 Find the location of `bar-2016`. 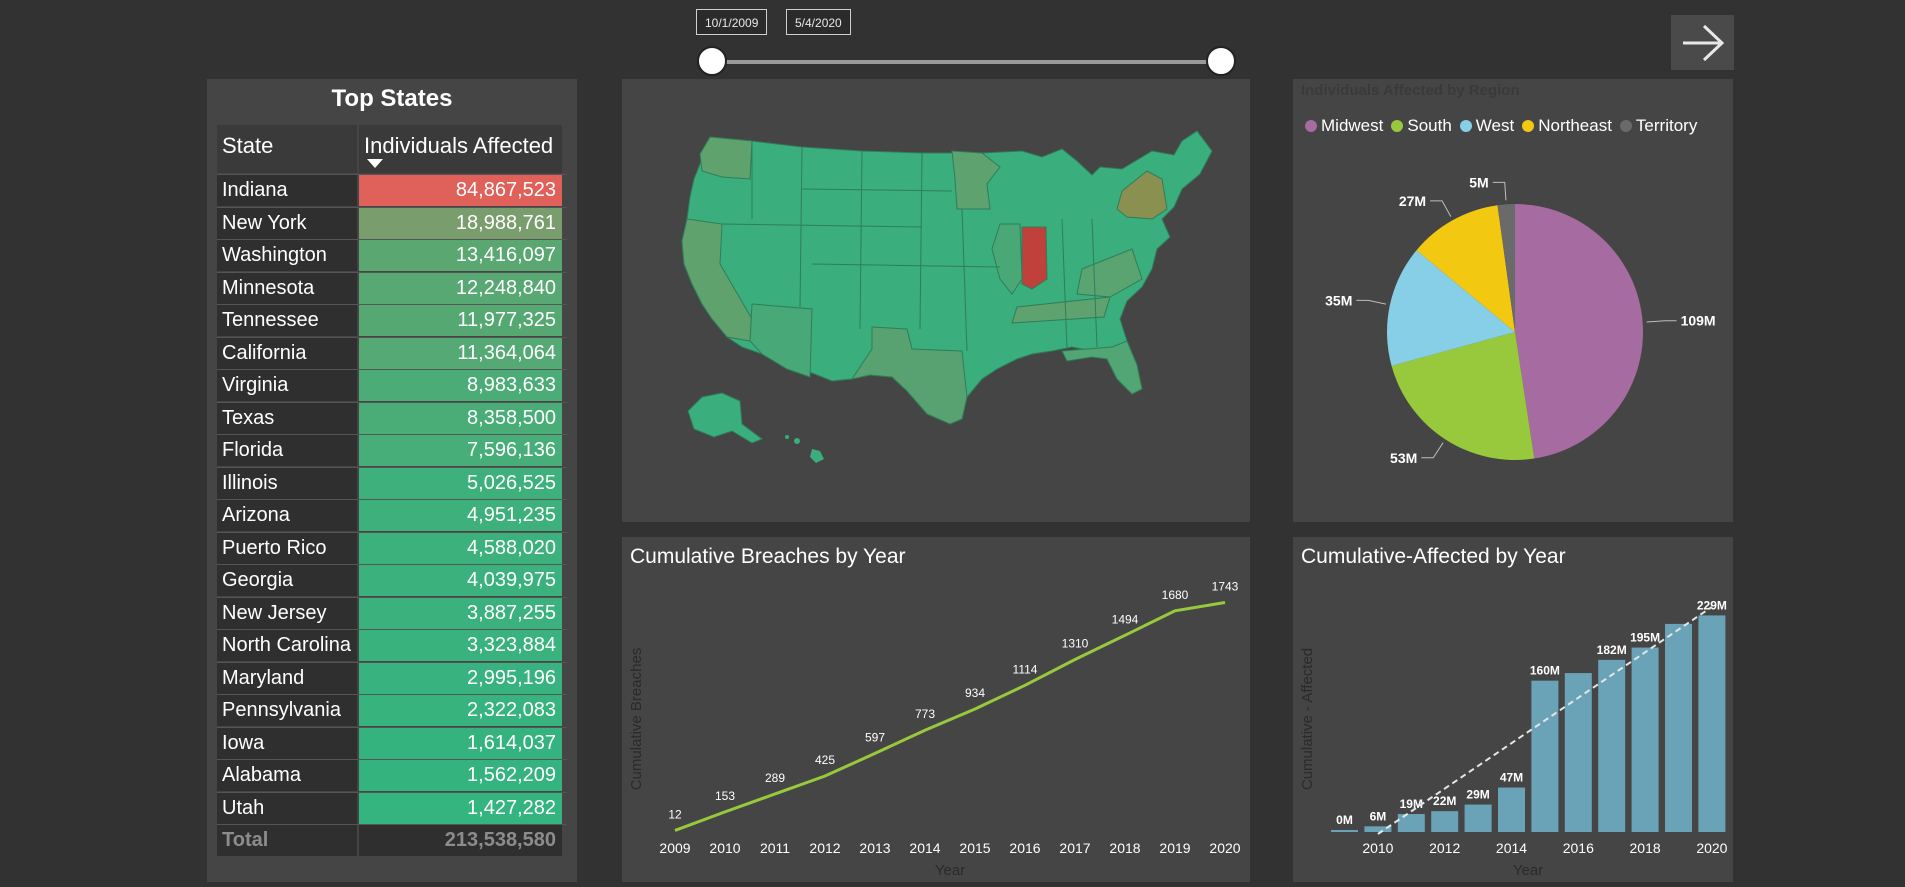

bar-2016 is located at coordinates (1578, 752).